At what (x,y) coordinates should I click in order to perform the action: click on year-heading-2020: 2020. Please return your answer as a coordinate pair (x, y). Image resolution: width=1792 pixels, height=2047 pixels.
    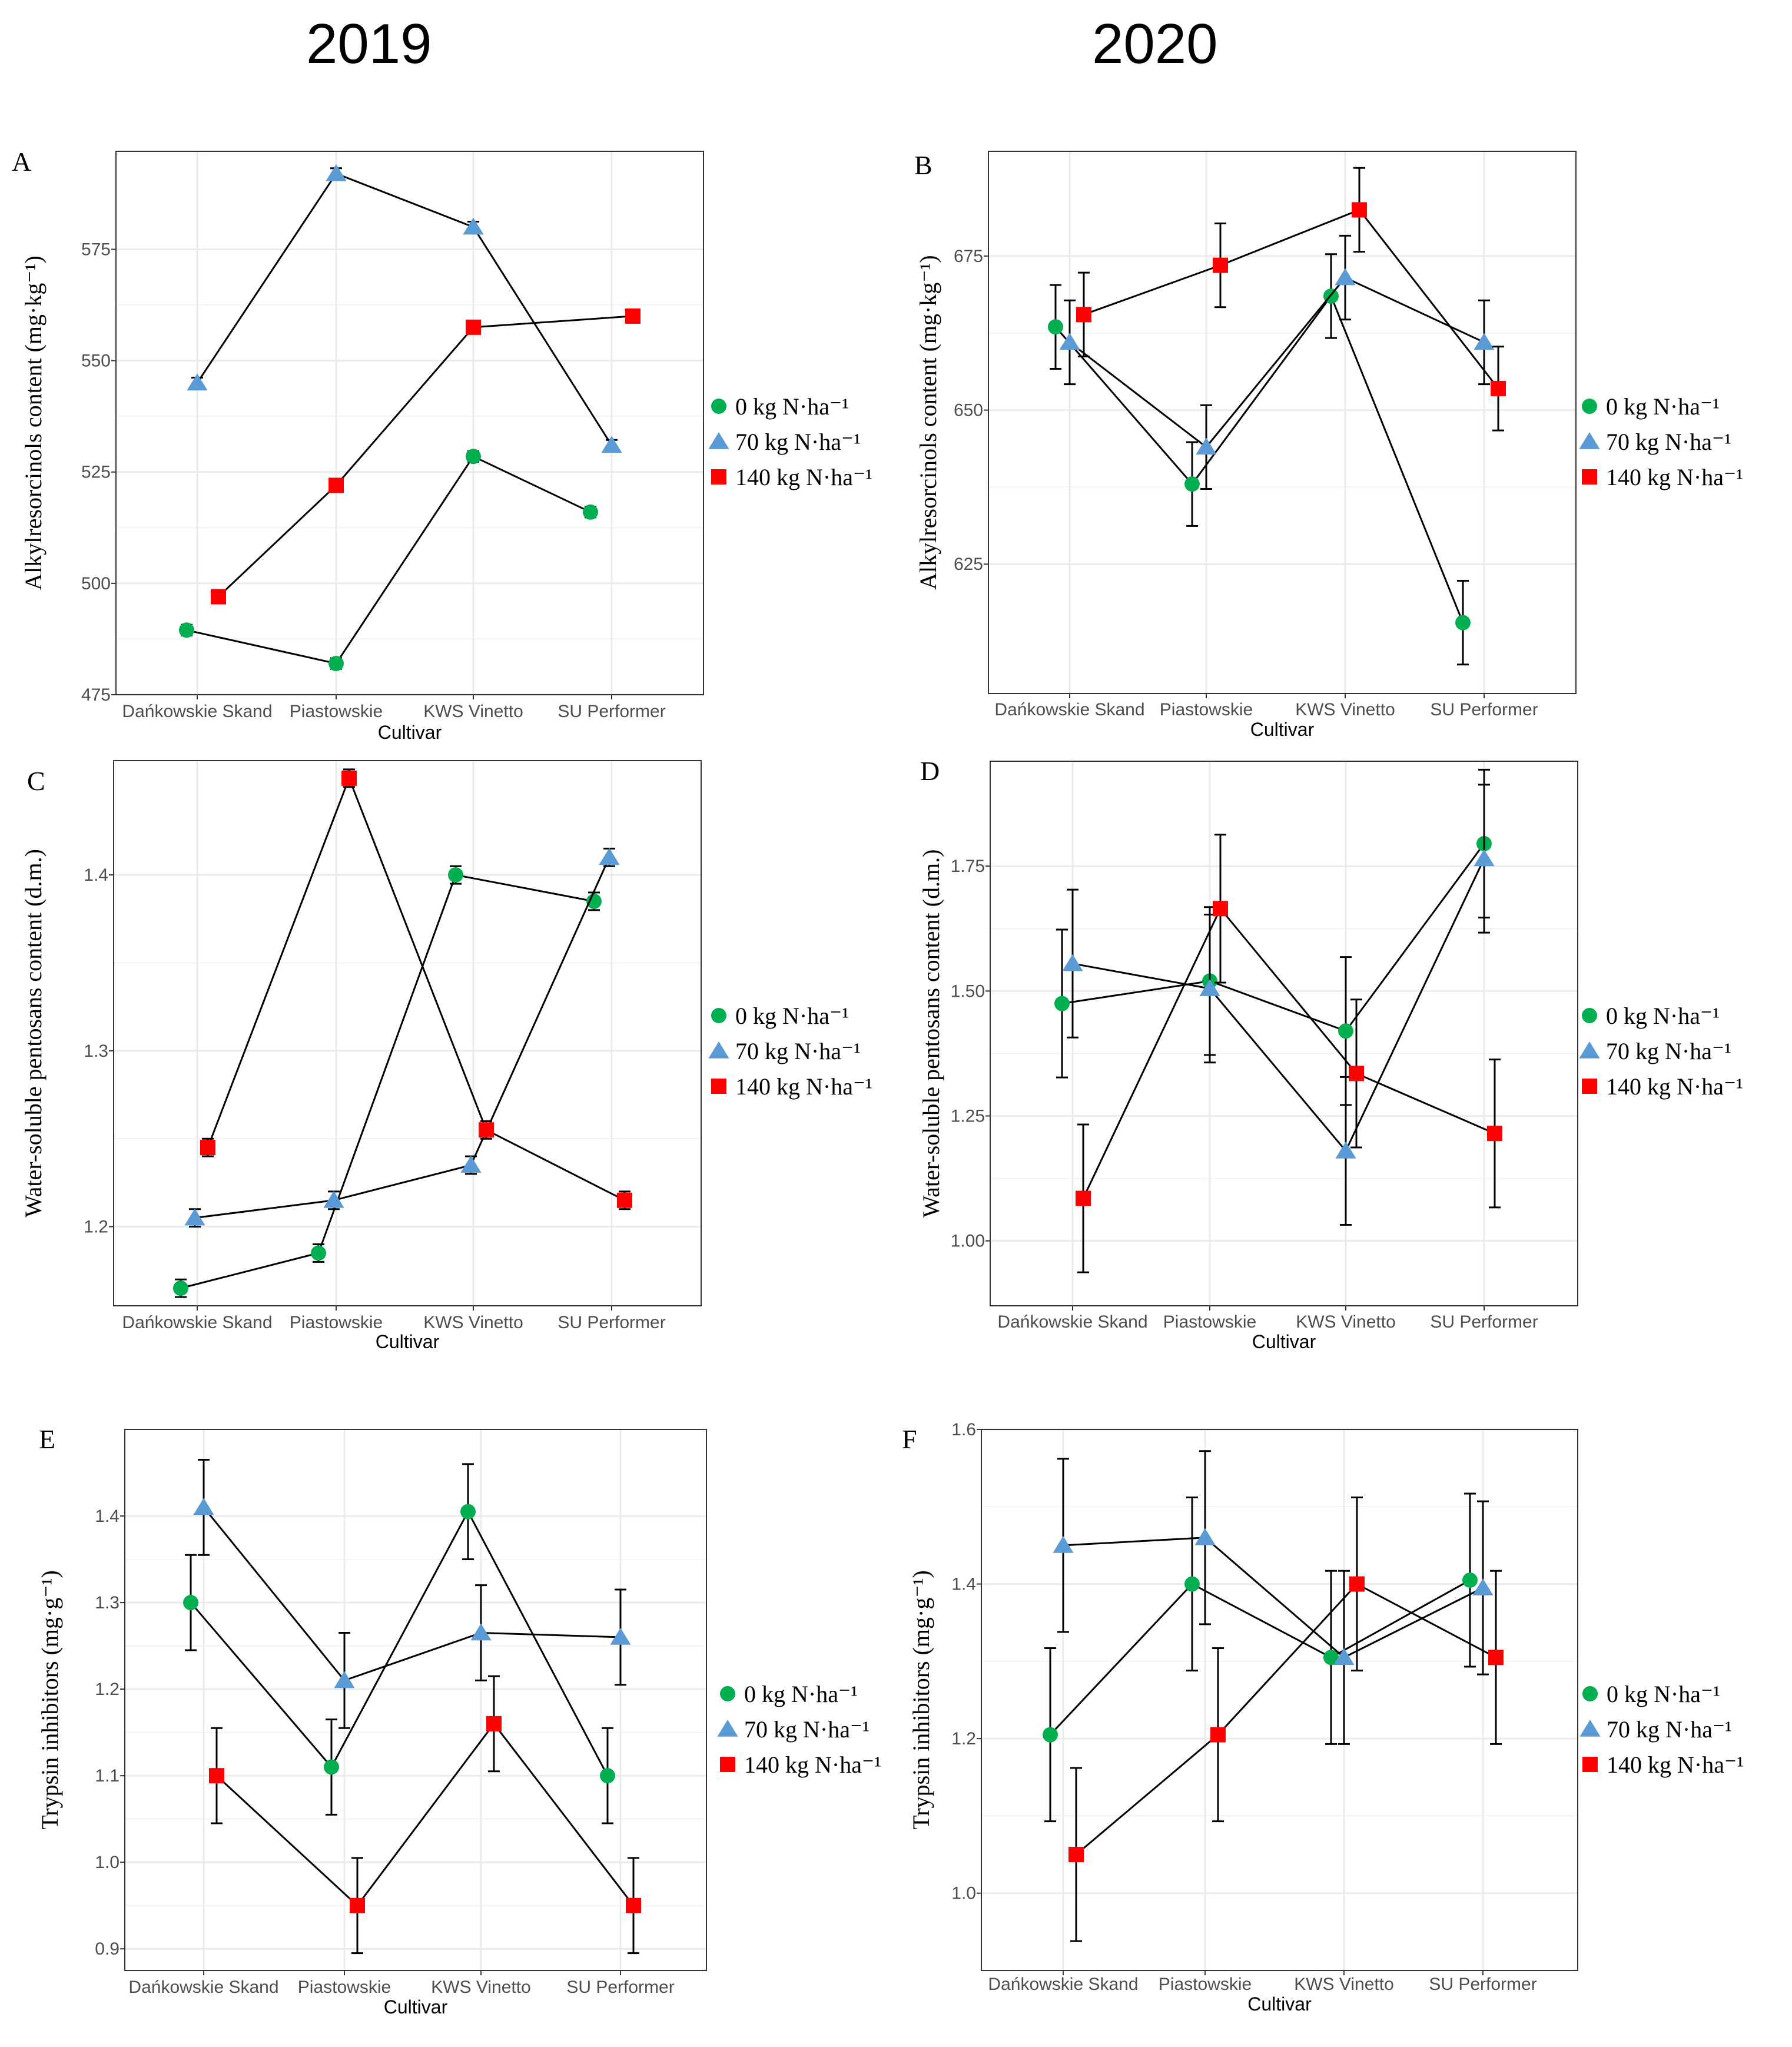
    Looking at the image, I should click on (1155, 44).